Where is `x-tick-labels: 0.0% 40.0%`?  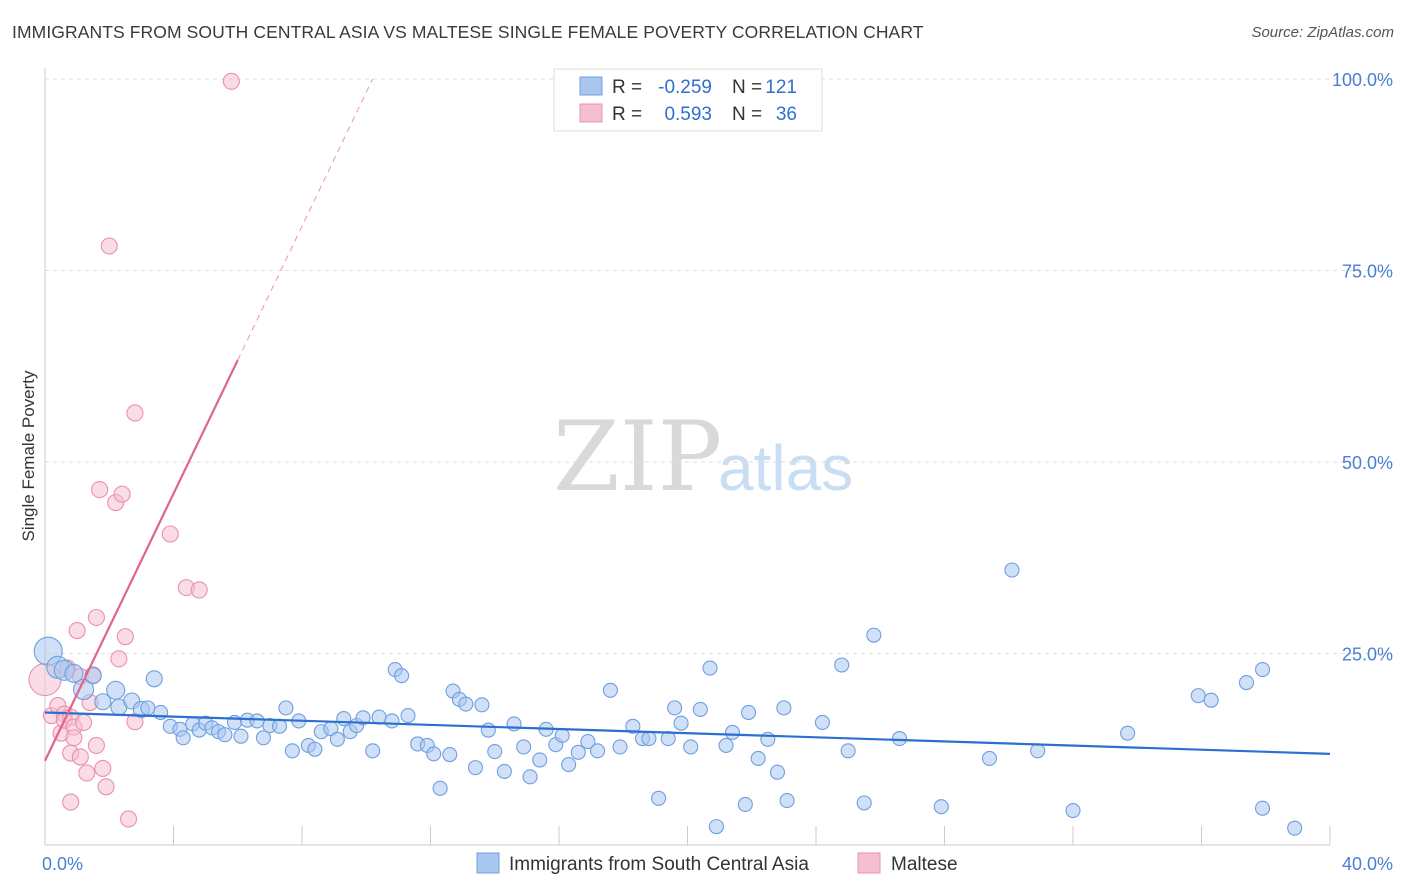 x-tick-labels: 0.0% 40.0% is located at coordinates (717, 864).